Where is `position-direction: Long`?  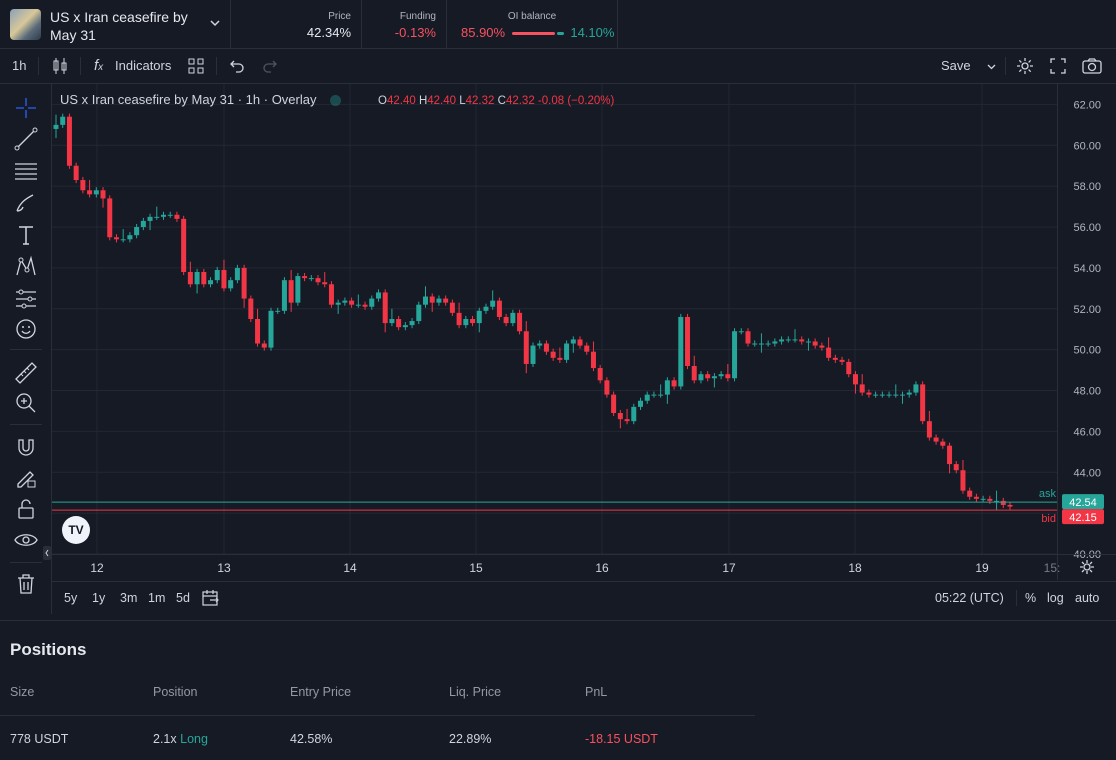
position-direction: Long is located at coordinates (194, 739).